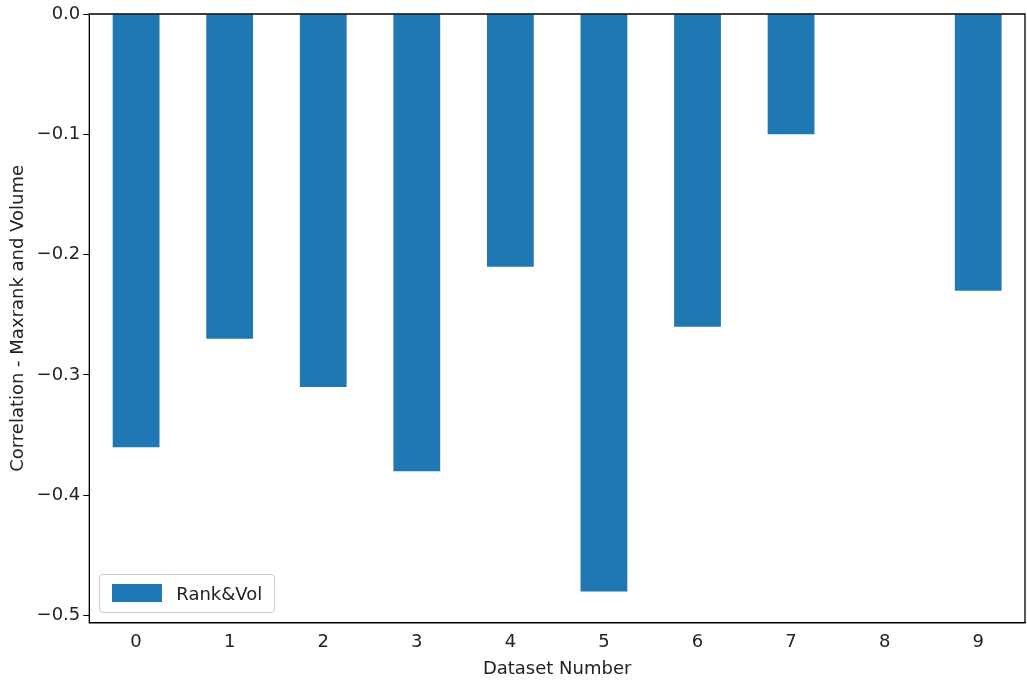 This screenshot has height=686, width=1027. I want to click on x-tick-label: 8, so click(884, 641).